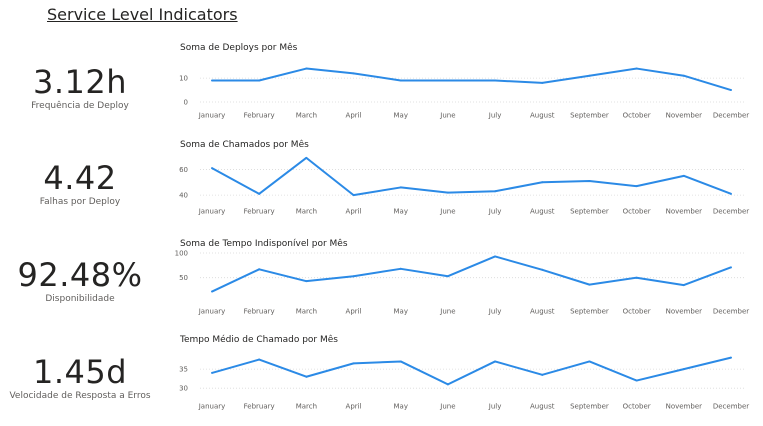 Image resolution: width=763 pixels, height=426 pixels. I want to click on y-tick-label: 0, so click(186, 103).